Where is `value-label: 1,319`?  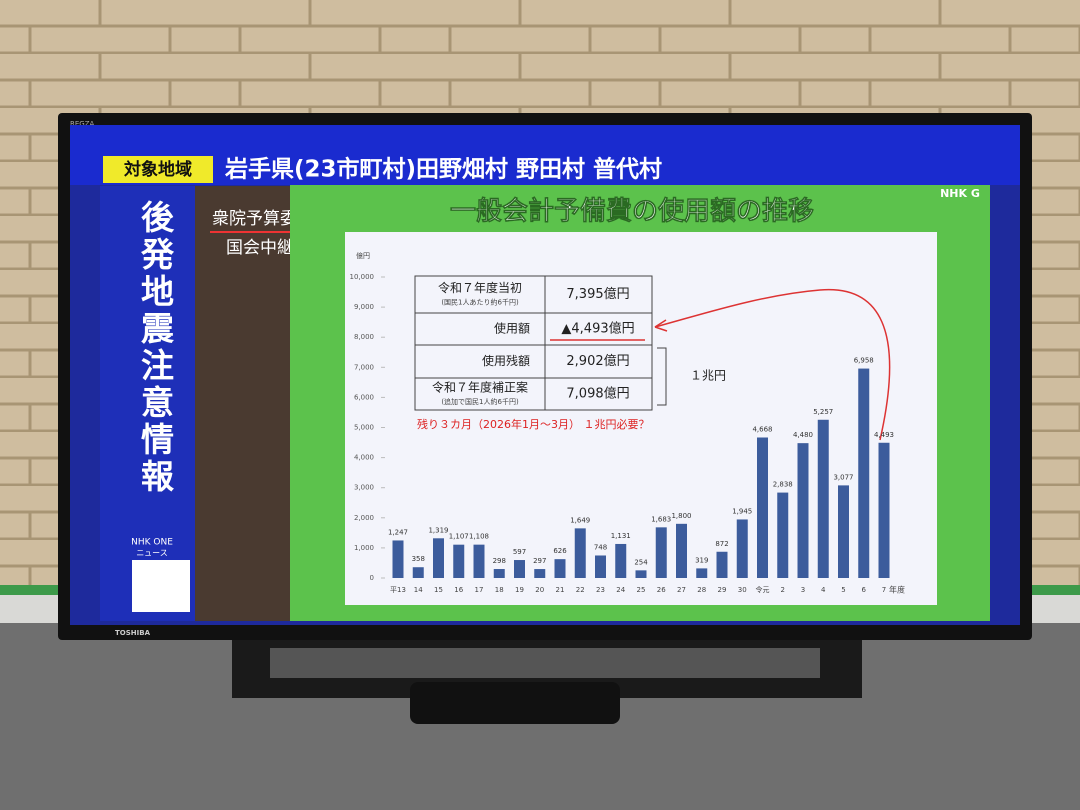 value-label: 1,319 is located at coordinates (438, 530).